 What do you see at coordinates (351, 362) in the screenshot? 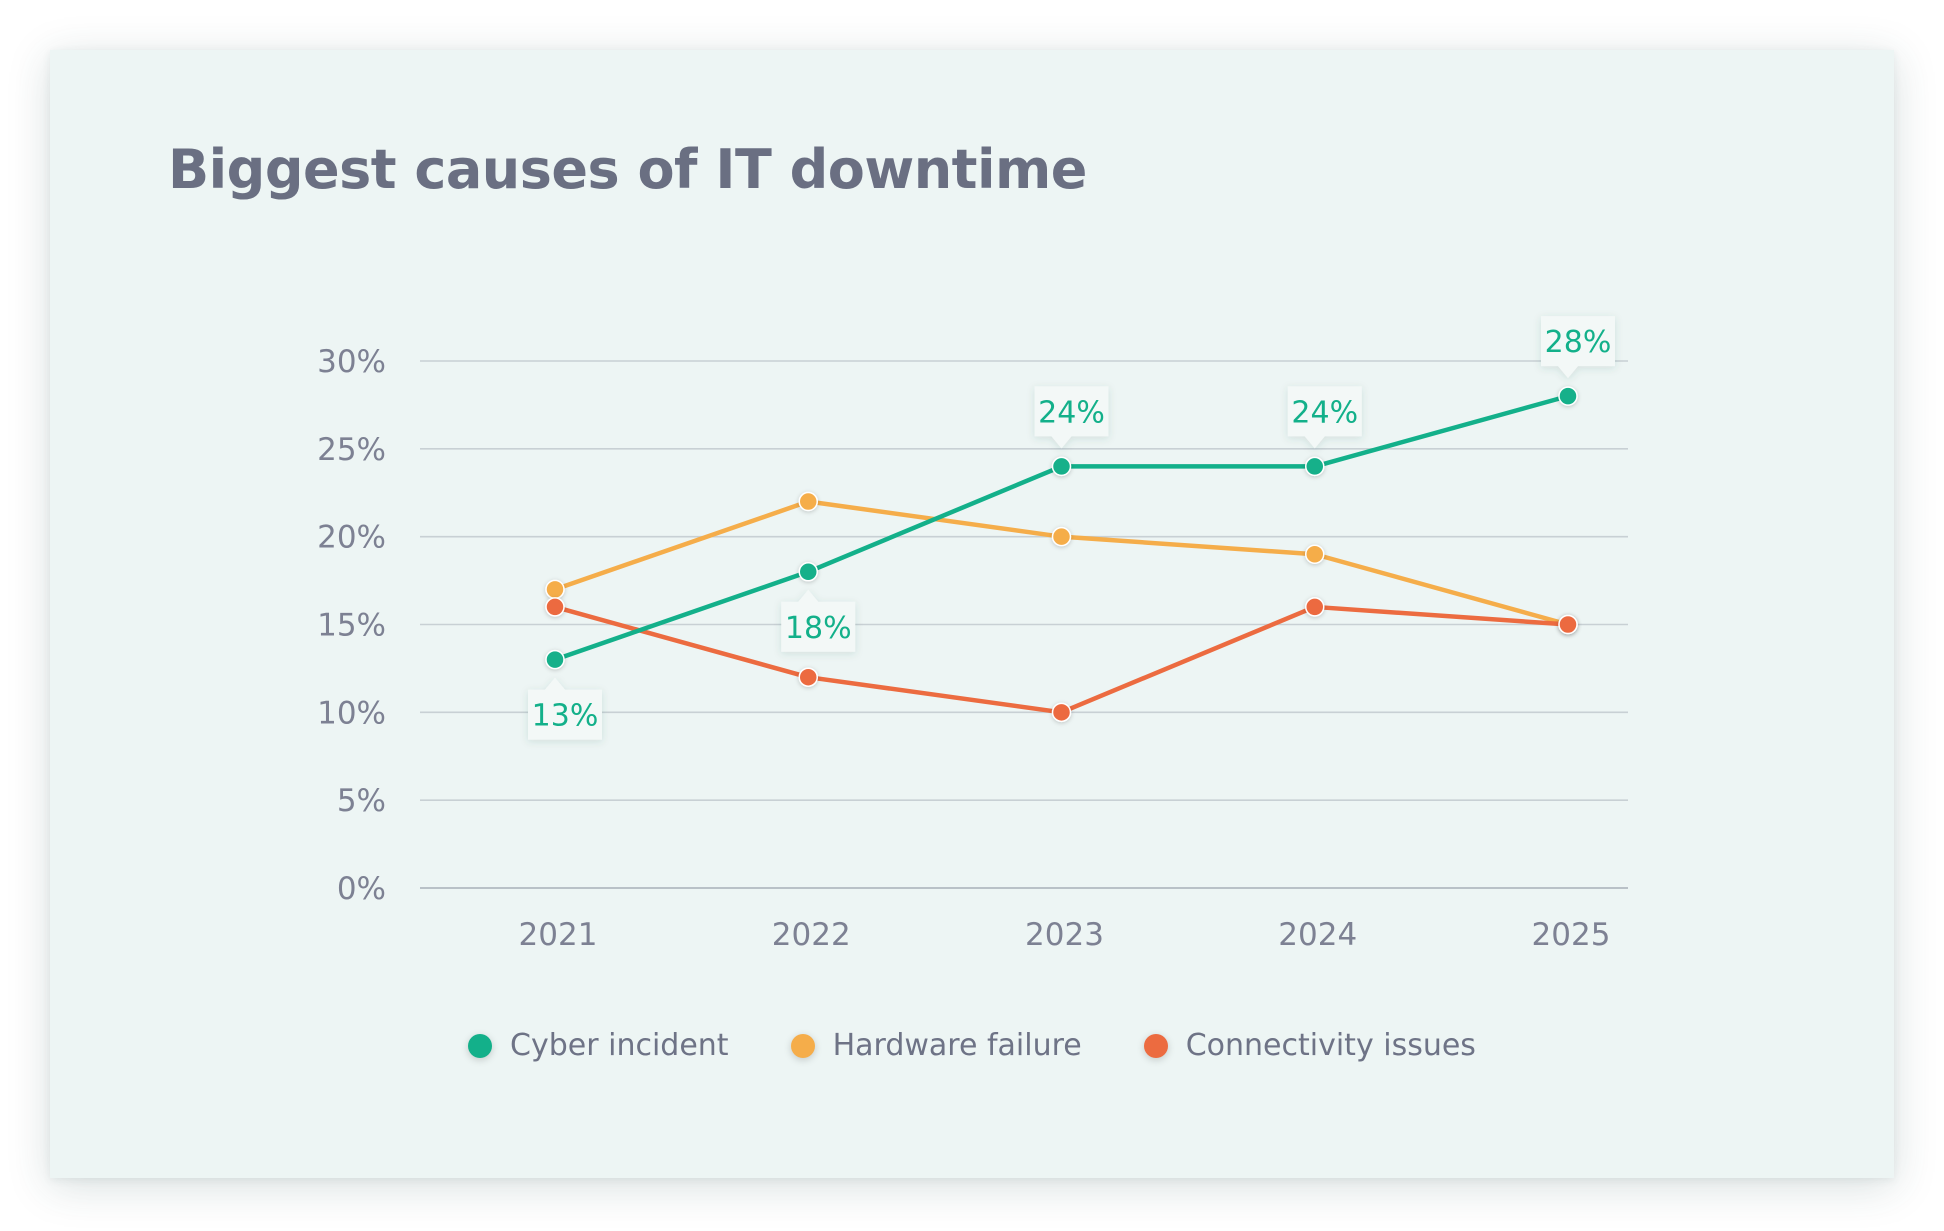
I see `y-tick-label: 30%` at bounding box center [351, 362].